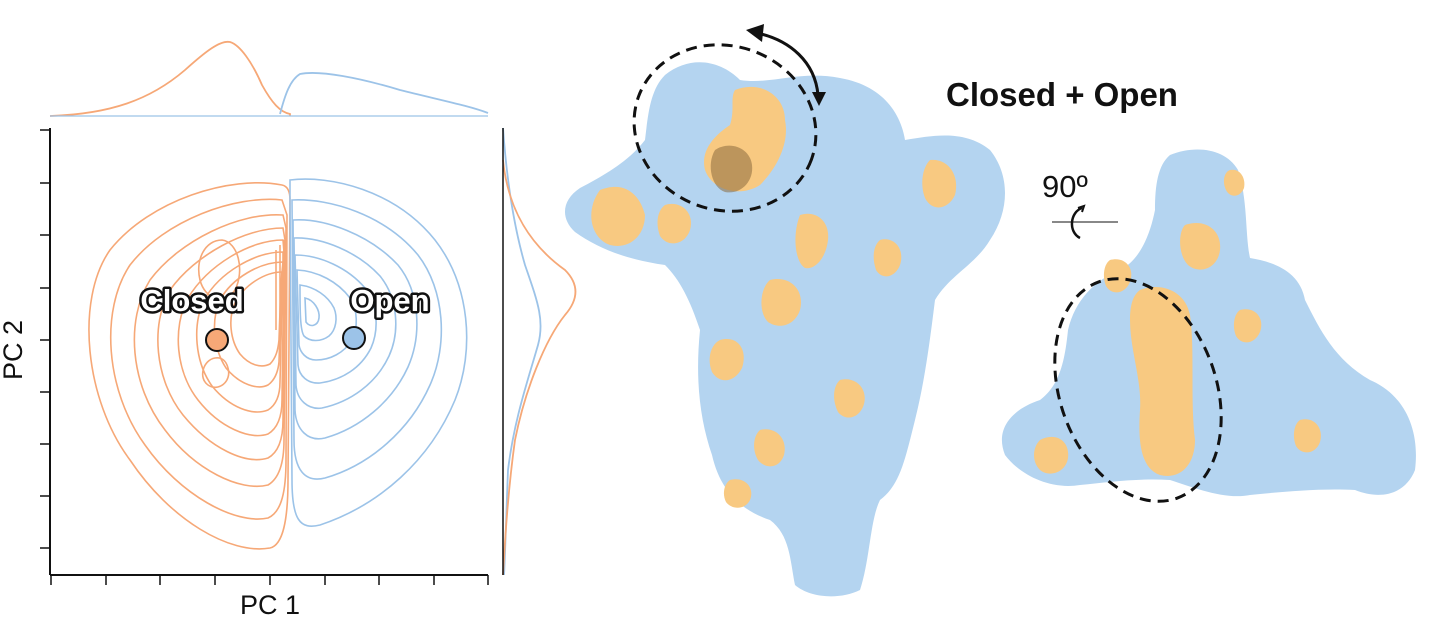 This screenshot has width=1438, height=620. I want to click on rotation-angle-label: 90º, so click(1065, 186).